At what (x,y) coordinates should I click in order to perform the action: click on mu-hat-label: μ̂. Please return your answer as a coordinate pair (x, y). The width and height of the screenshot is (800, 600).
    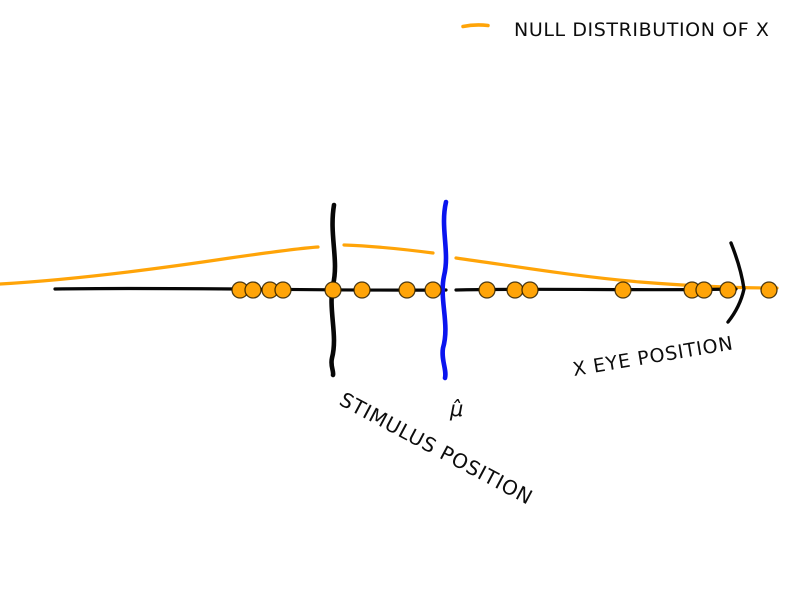
    Looking at the image, I should click on (456, 409).